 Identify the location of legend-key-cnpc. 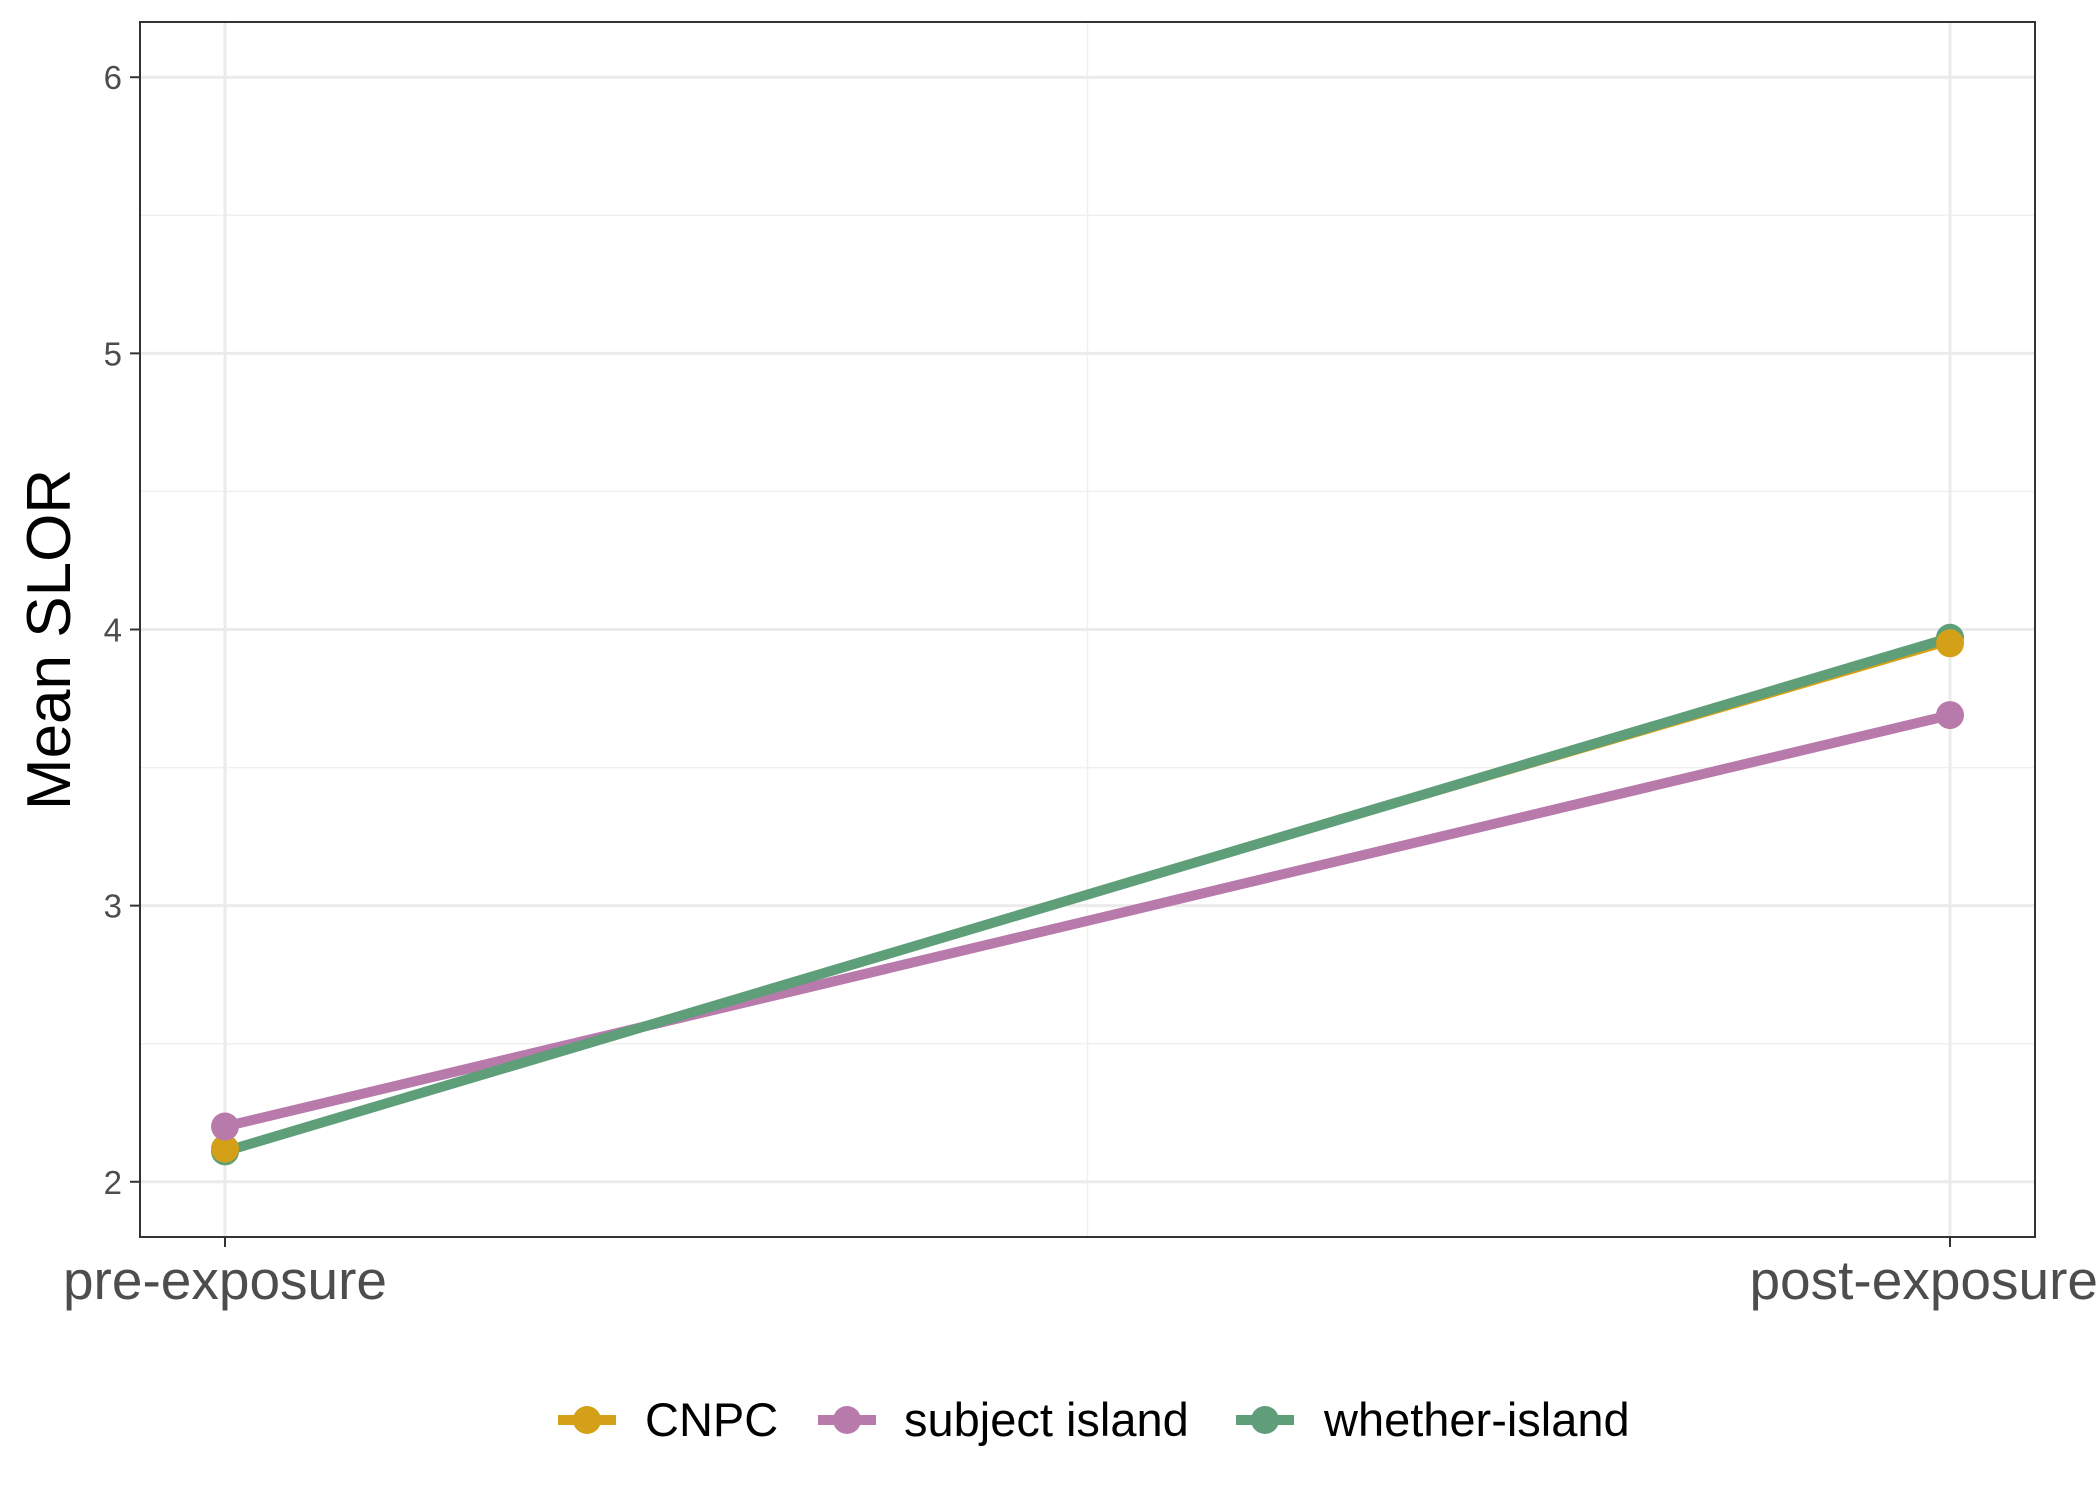
(587, 1420).